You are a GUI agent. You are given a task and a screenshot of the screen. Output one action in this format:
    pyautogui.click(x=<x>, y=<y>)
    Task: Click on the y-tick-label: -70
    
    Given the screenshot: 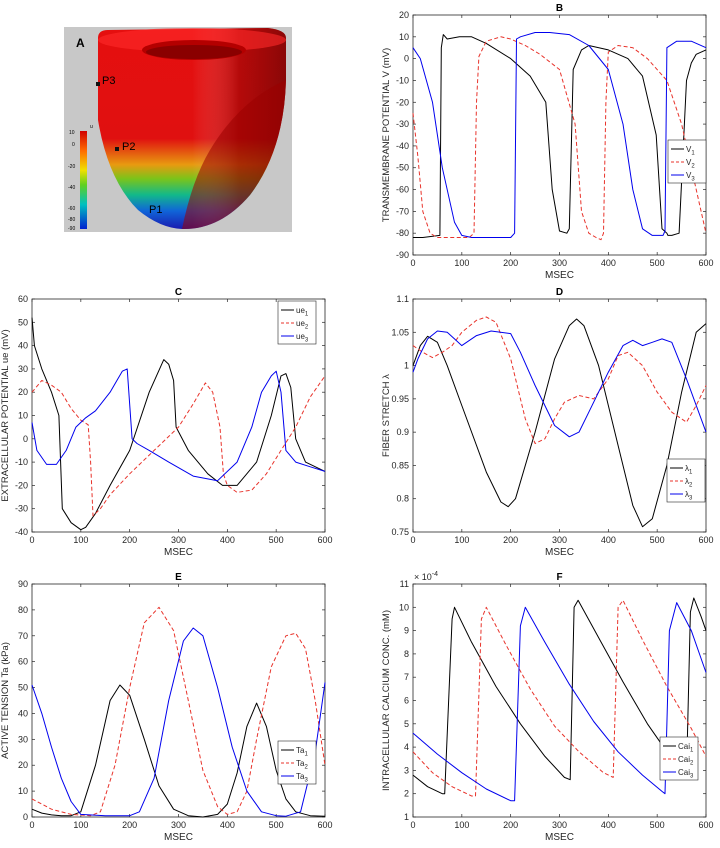 What is the action you would take?
    pyautogui.click(x=402, y=211)
    